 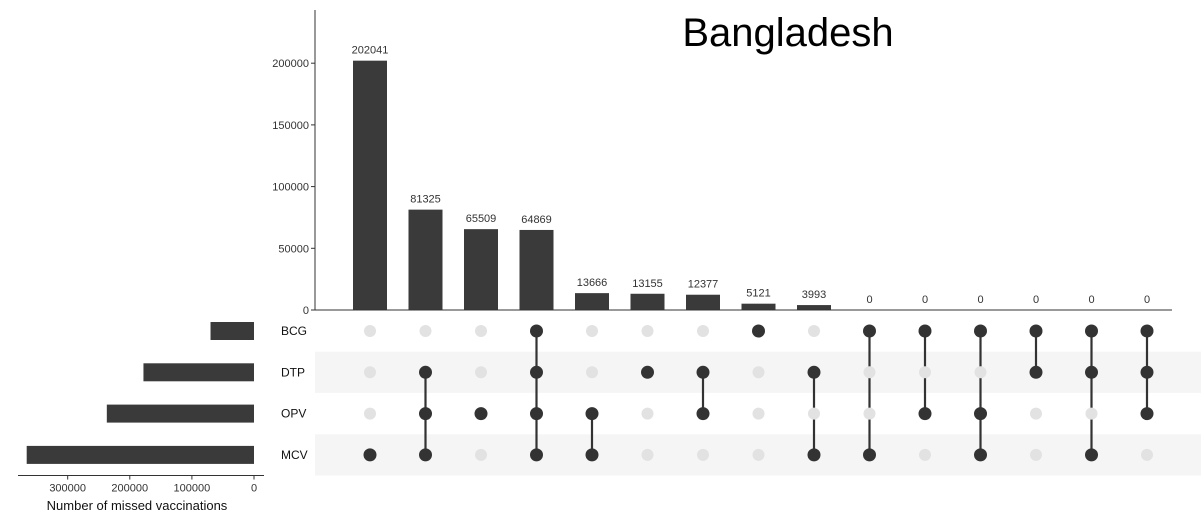 I want to click on set-size-tick-label: 100000, so click(x=192, y=489).